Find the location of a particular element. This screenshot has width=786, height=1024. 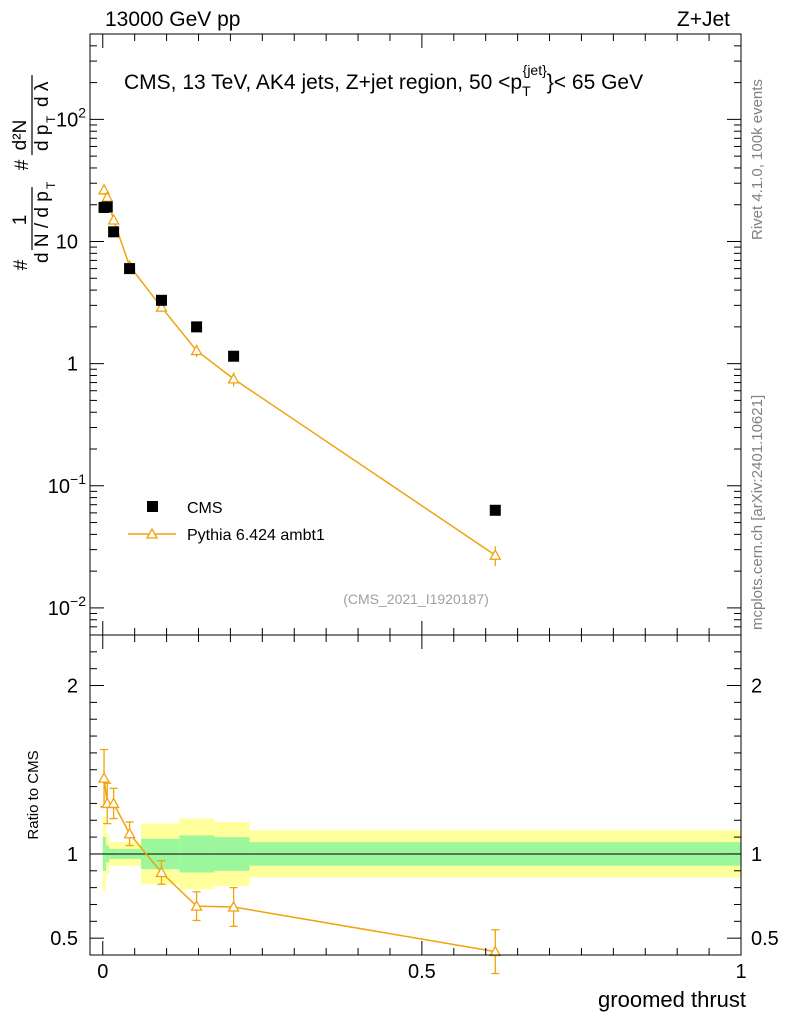

y-tick-label: 1 is located at coordinates (72, 365).